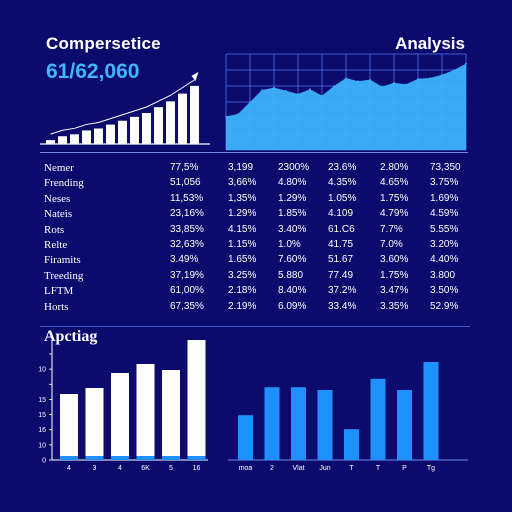 The image size is (512, 512). I want to click on x-tick-label: 3, so click(95, 468).